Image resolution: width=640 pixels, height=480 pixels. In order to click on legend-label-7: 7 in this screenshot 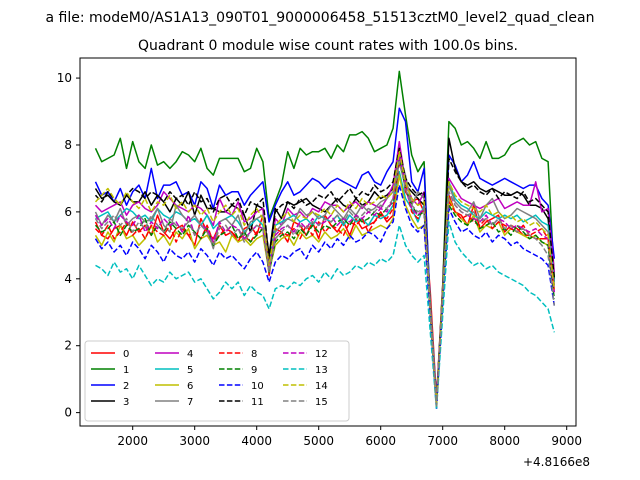, I will do `click(190, 402)`.